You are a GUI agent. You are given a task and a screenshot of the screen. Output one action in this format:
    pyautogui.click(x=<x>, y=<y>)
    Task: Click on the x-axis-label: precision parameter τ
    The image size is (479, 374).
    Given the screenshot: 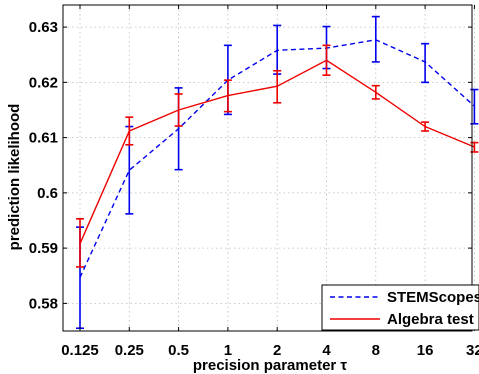 What is the action you would take?
    pyautogui.click(x=270, y=365)
    